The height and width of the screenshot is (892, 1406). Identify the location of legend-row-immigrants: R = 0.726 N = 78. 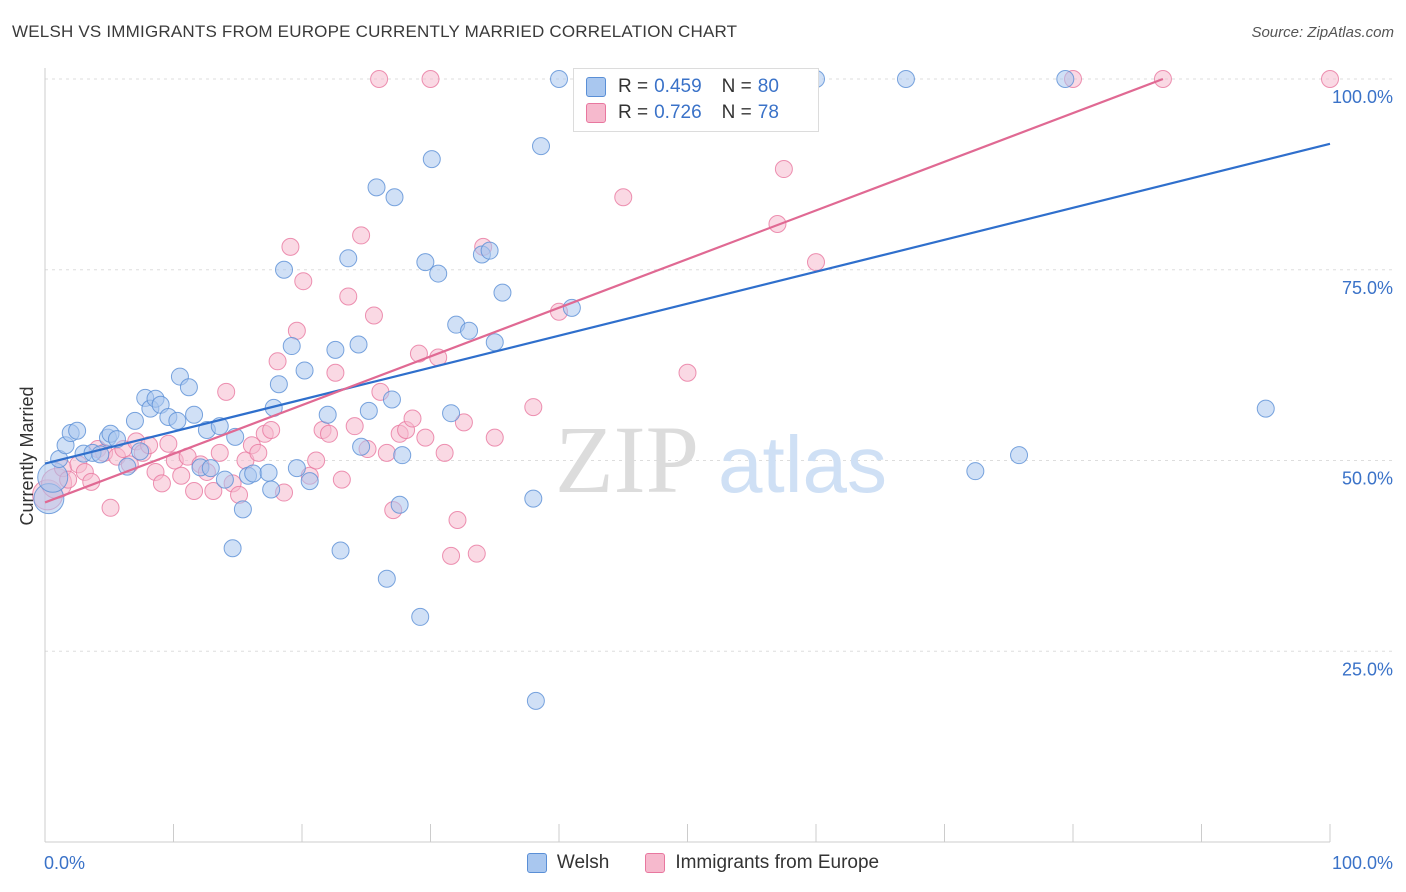
(682, 113).